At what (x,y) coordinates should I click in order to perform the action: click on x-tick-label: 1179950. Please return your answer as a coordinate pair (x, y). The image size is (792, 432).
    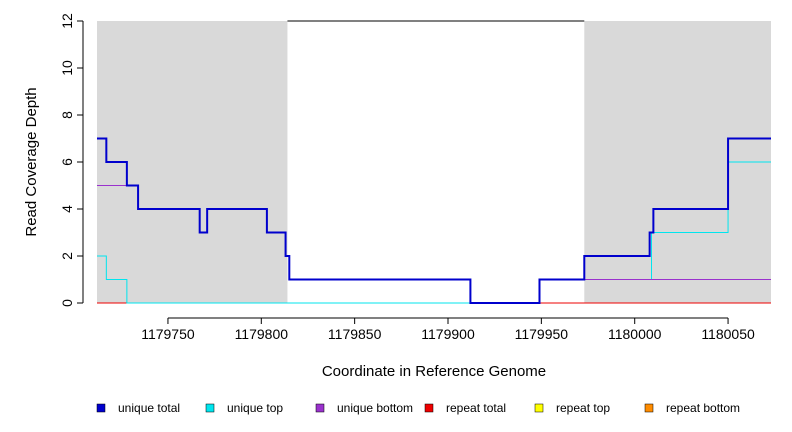
    Looking at the image, I should click on (542, 334).